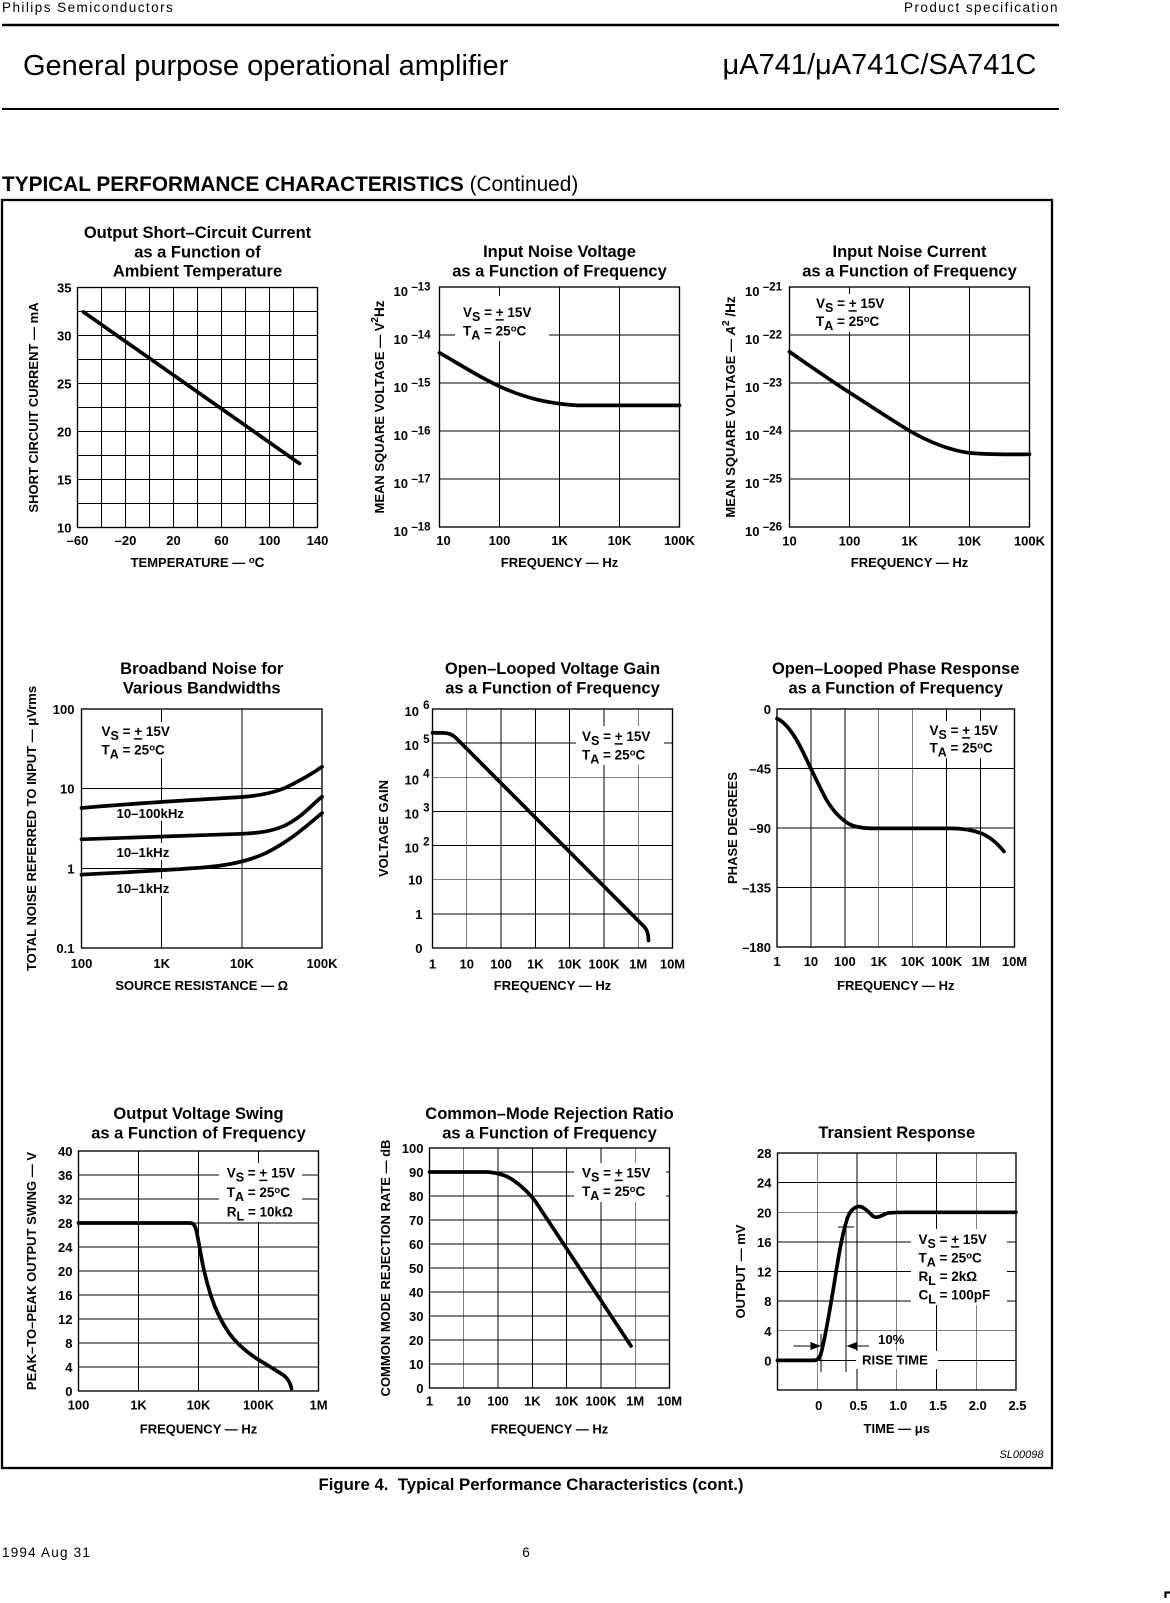 Image resolution: width=1170 pixels, height=1603 pixels. Describe the element at coordinates (151, 813) in the screenshot. I see `svg-text: 10–100kHz` at that location.